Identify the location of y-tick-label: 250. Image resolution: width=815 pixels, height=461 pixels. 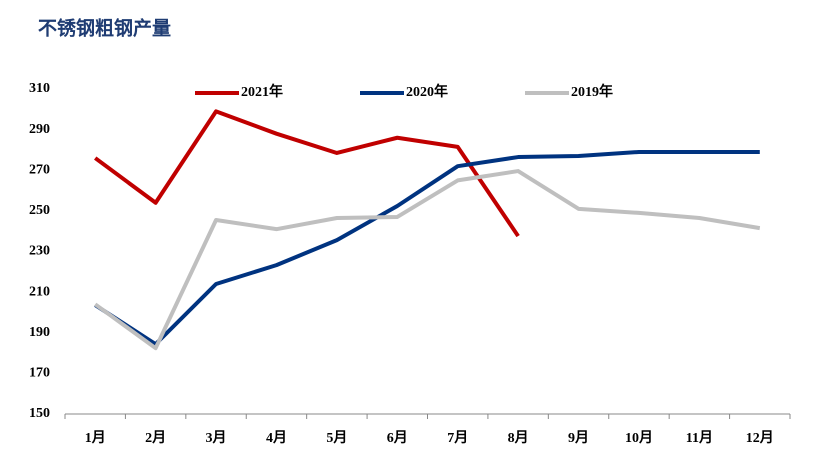
(39, 210).